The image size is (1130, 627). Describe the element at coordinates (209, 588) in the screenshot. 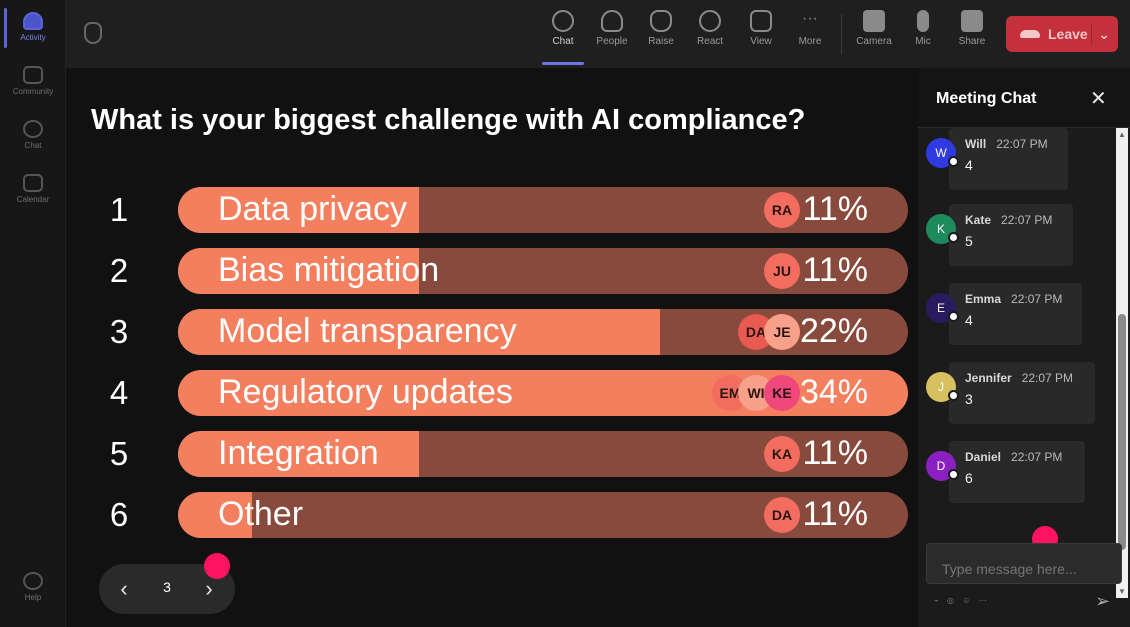

I see `chevron-right-icon: ›` at that location.